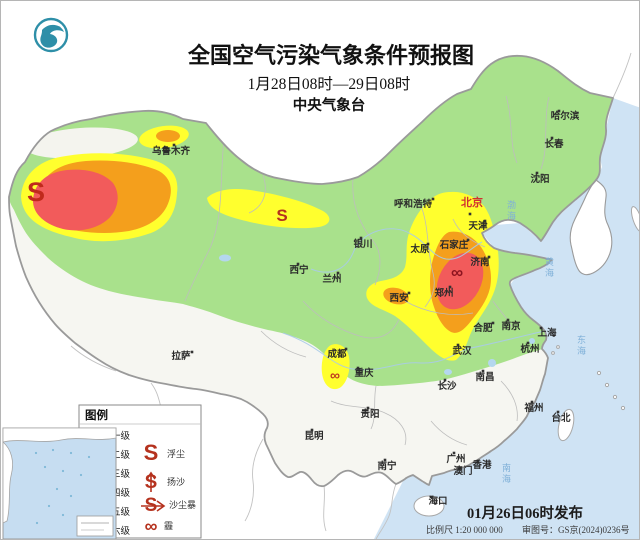 This screenshot has height=540, width=640. What do you see at coordinates (507, 473) in the screenshot?
I see `sea-label: 南海` at bounding box center [507, 473].